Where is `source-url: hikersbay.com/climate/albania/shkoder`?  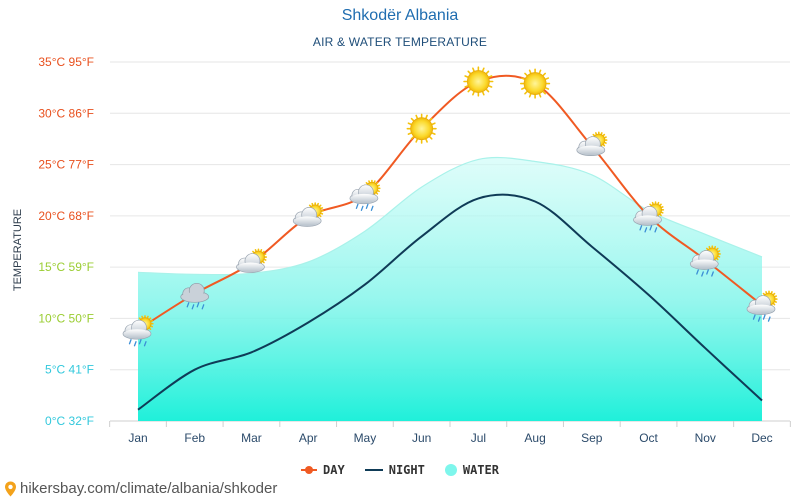 source-url: hikersbay.com/climate/albania/shkoder is located at coordinates (149, 488).